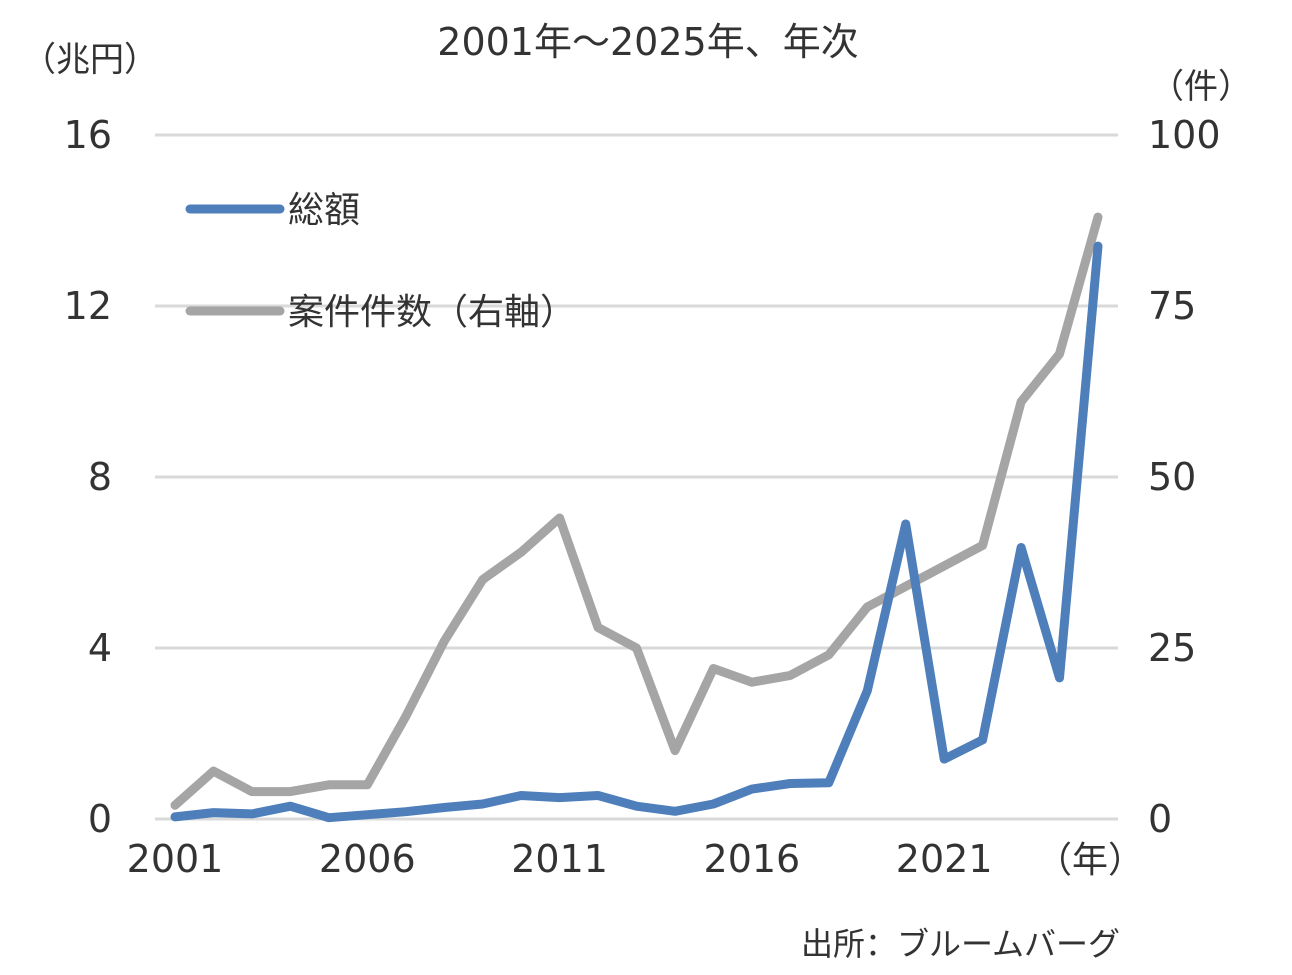 The height and width of the screenshot is (975, 1292). I want to click on source-note: 出所：ブルームバーグ, so click(960, 944).